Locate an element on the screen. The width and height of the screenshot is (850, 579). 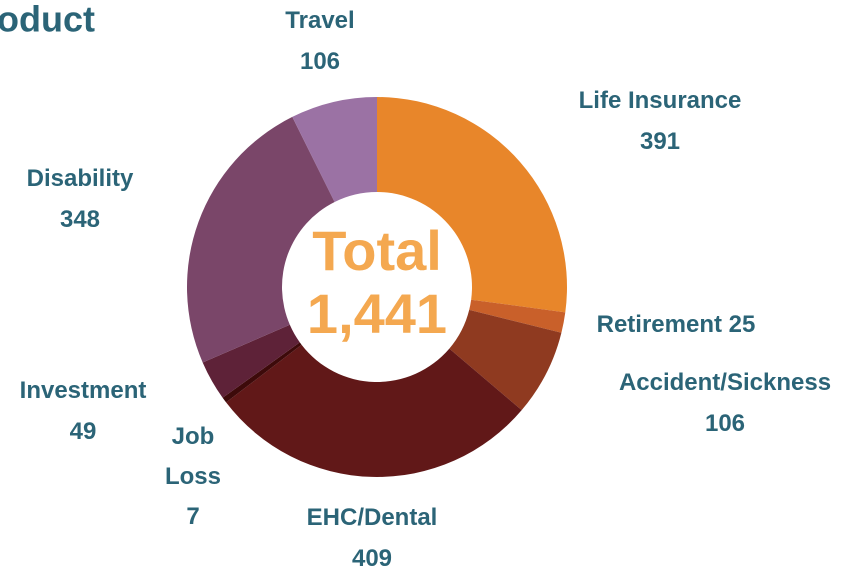
chart-title: Product is located at coordinates (47, 20).